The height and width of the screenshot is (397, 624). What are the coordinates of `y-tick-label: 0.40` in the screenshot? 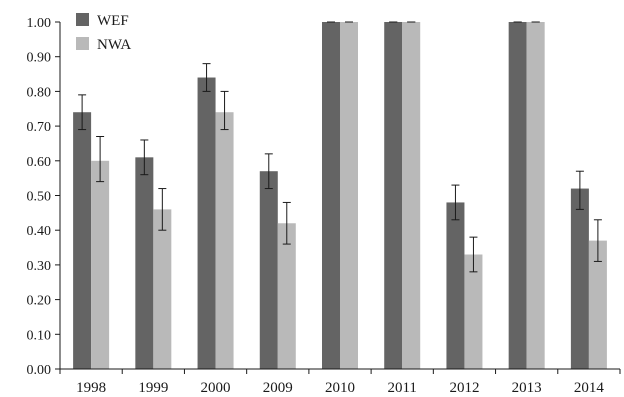 It's located at (39, 231).